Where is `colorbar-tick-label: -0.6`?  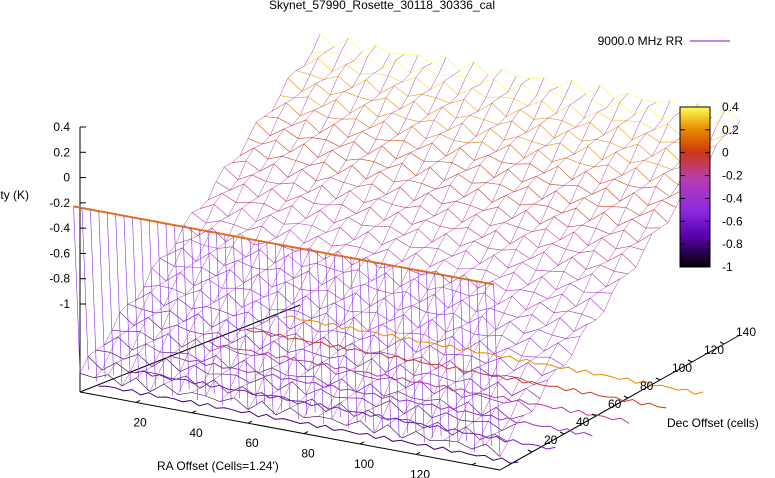
colorbar-tick-label: -0.6 is located at coordinates (732, 221).